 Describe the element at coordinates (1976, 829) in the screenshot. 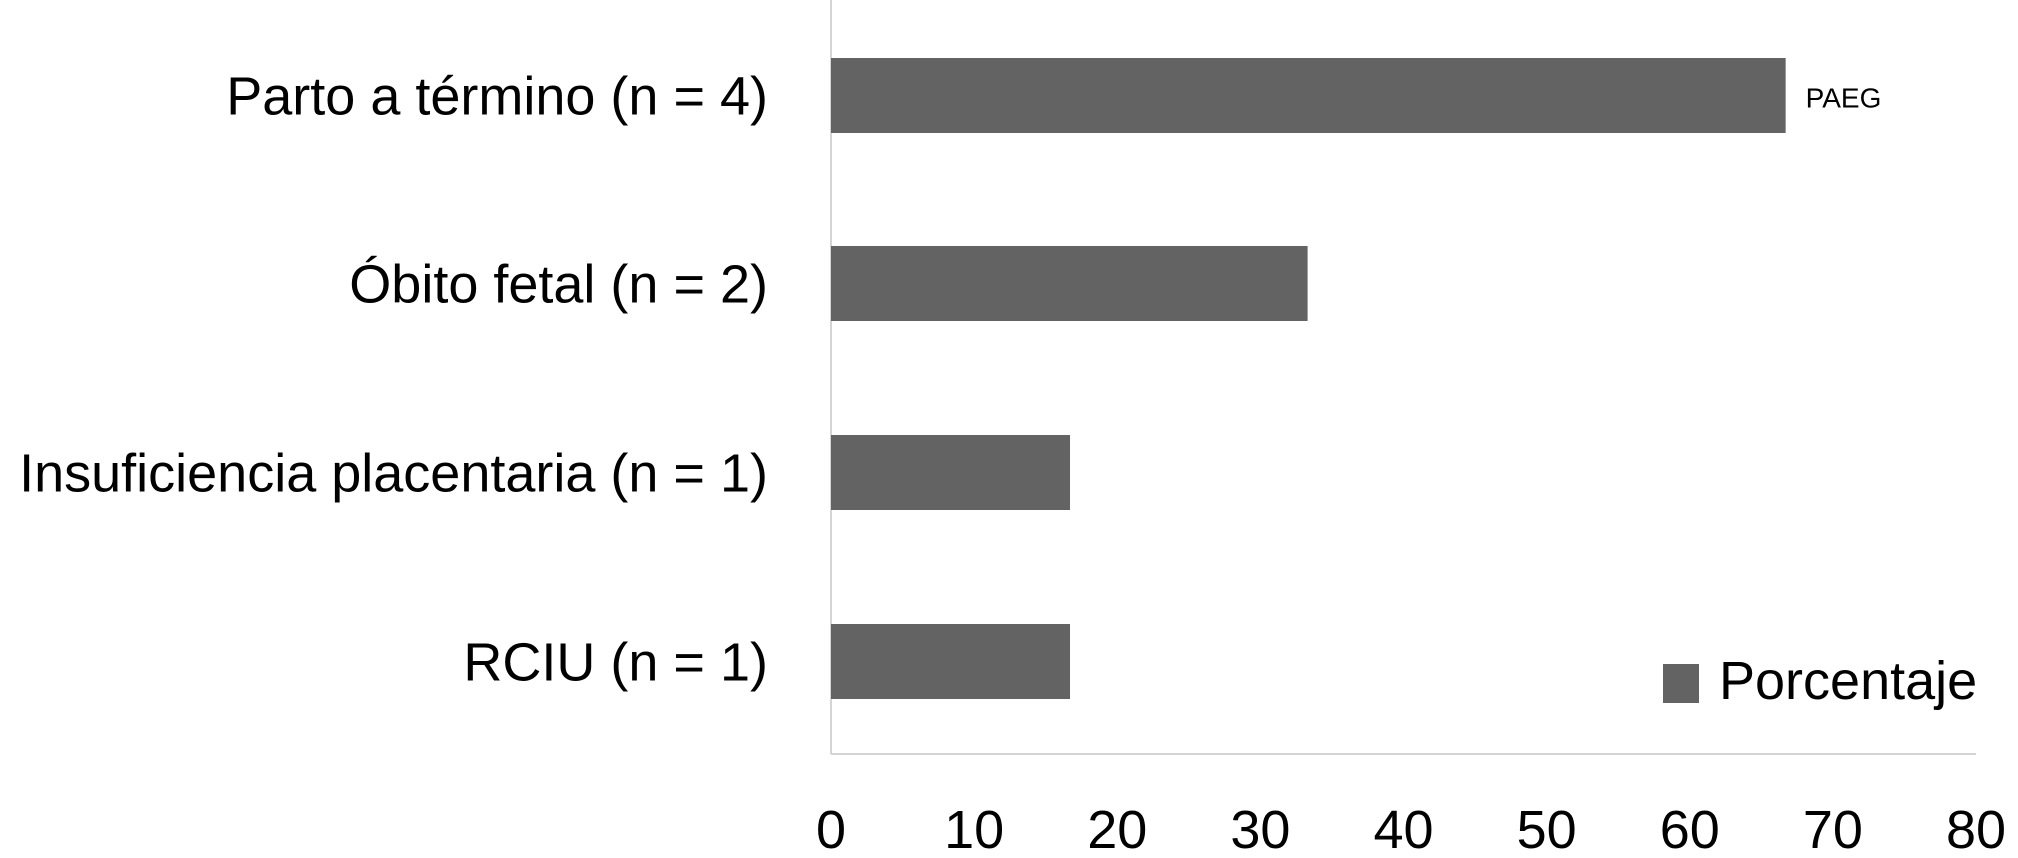

I see `x-tick-label: 80` at that location.